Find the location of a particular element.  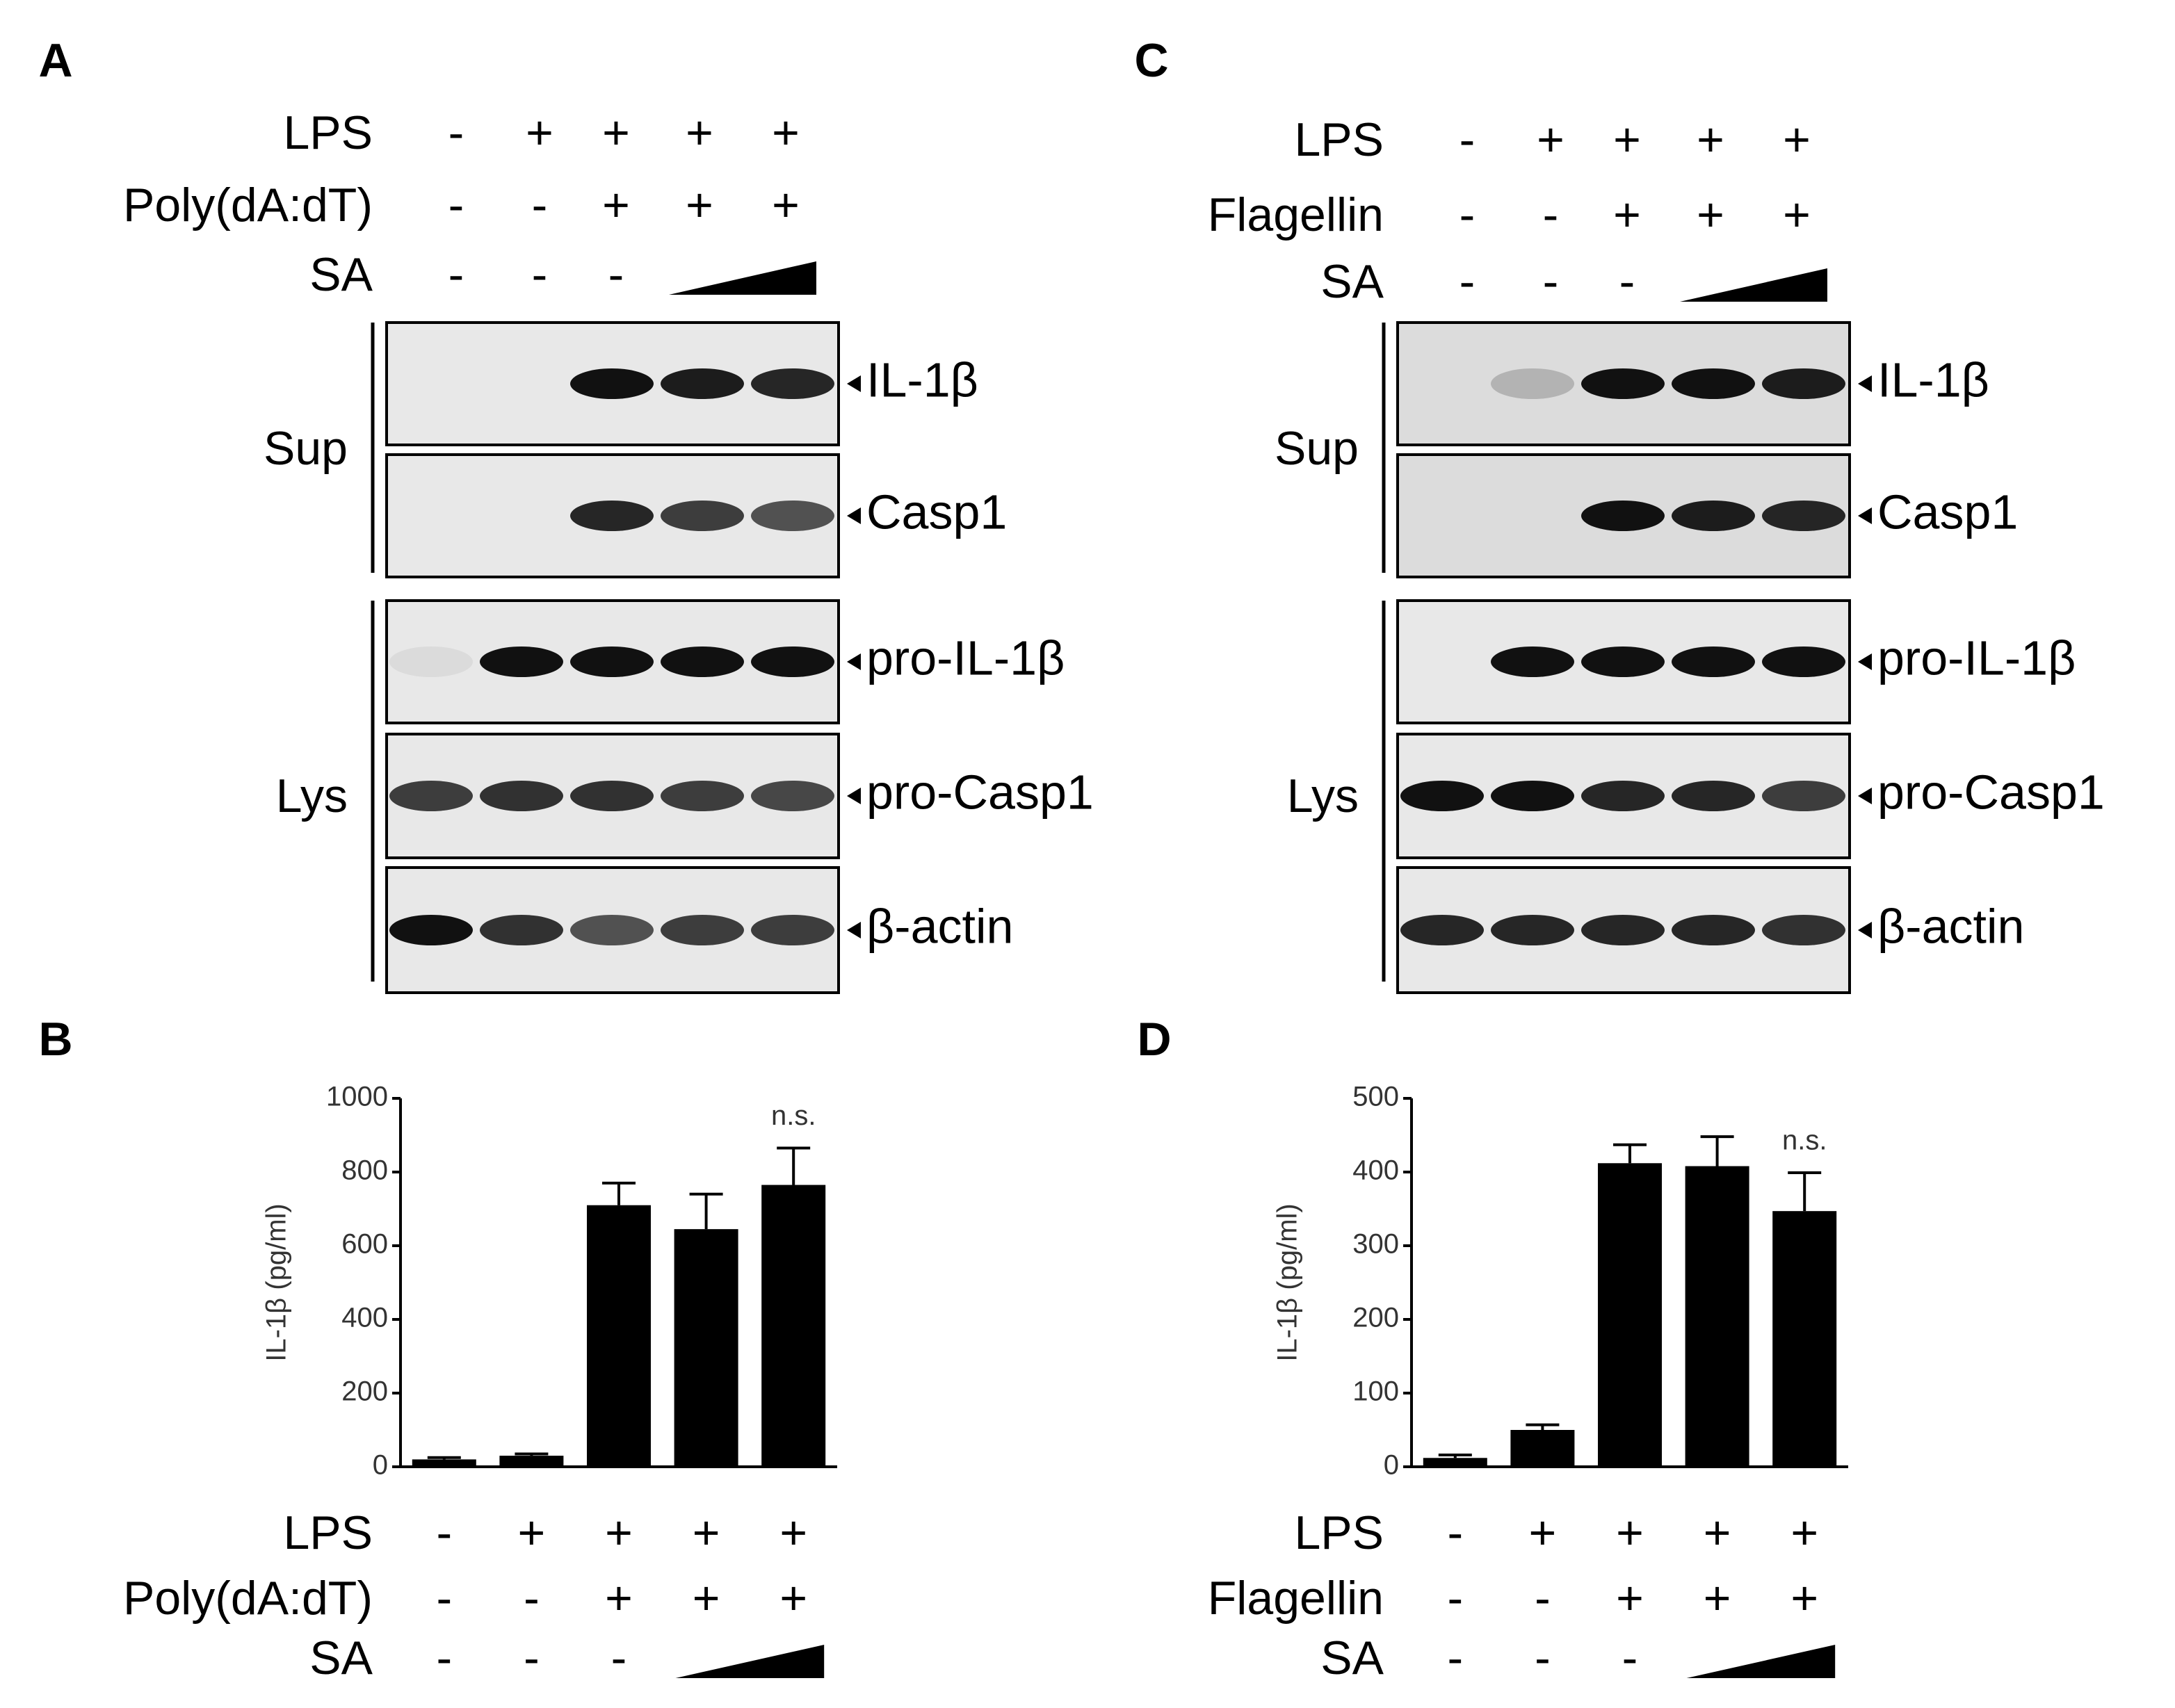

y-tick-label: 500 is located at coordinates (1375, 1097).